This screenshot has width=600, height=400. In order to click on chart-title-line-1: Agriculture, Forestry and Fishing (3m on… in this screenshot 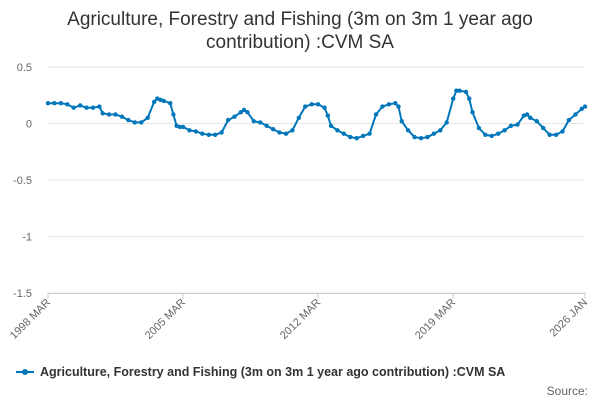, I will do `click(300, 19)`.